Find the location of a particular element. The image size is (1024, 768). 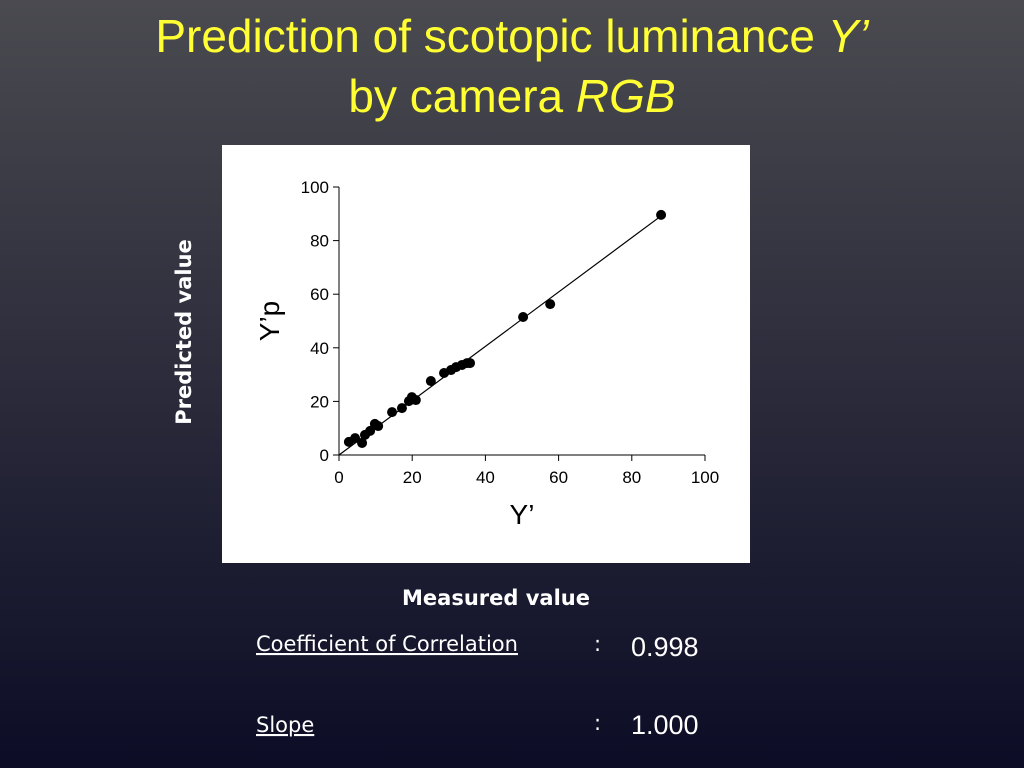

x-tick-label: 40 is located at coordinates (485, 477).